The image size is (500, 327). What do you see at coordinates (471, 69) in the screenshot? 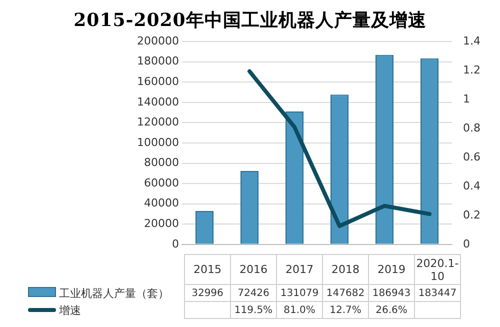
I see `y2-tick-label: 1.2` at bounding box center [471, 69].